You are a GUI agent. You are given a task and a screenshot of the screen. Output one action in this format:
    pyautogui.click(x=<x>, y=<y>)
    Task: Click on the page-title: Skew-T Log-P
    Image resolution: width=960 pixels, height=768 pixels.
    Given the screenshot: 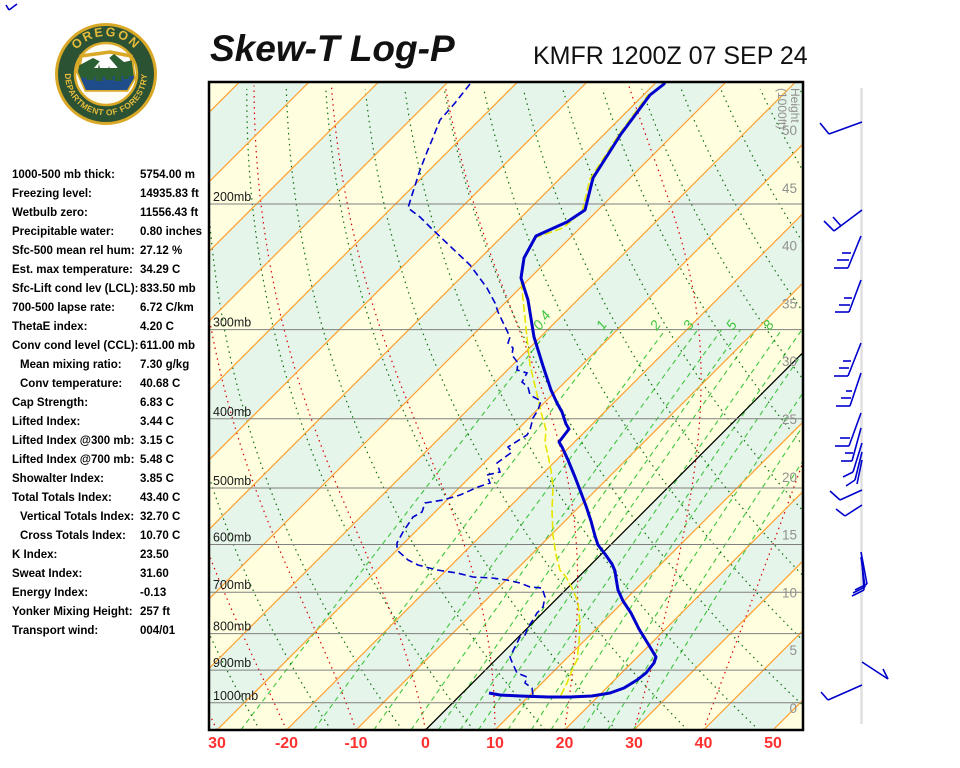 What is the action you would take?
    pyautogui.click(x=332, y=48)
    